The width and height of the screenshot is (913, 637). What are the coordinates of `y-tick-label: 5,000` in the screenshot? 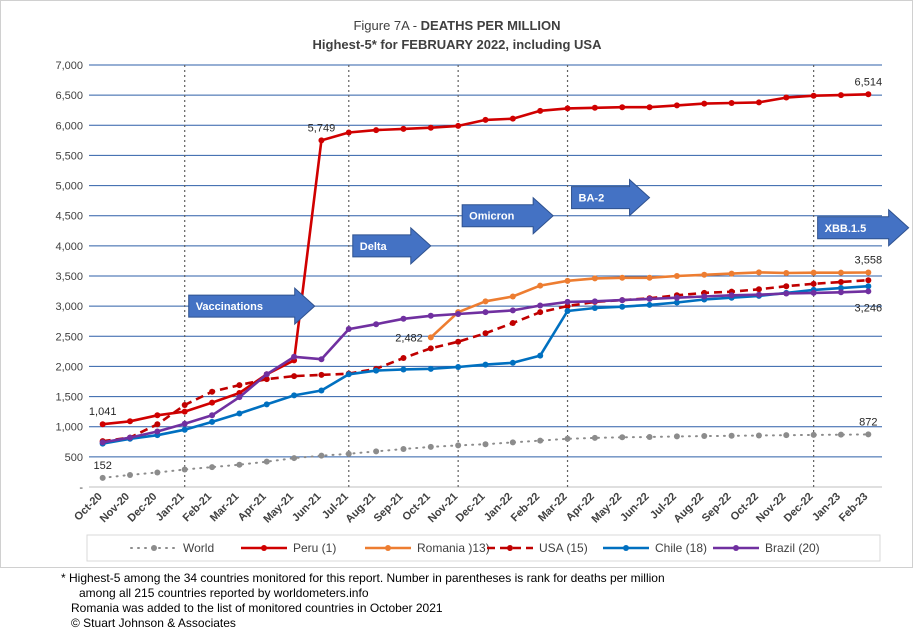 It's located at (69, 187).